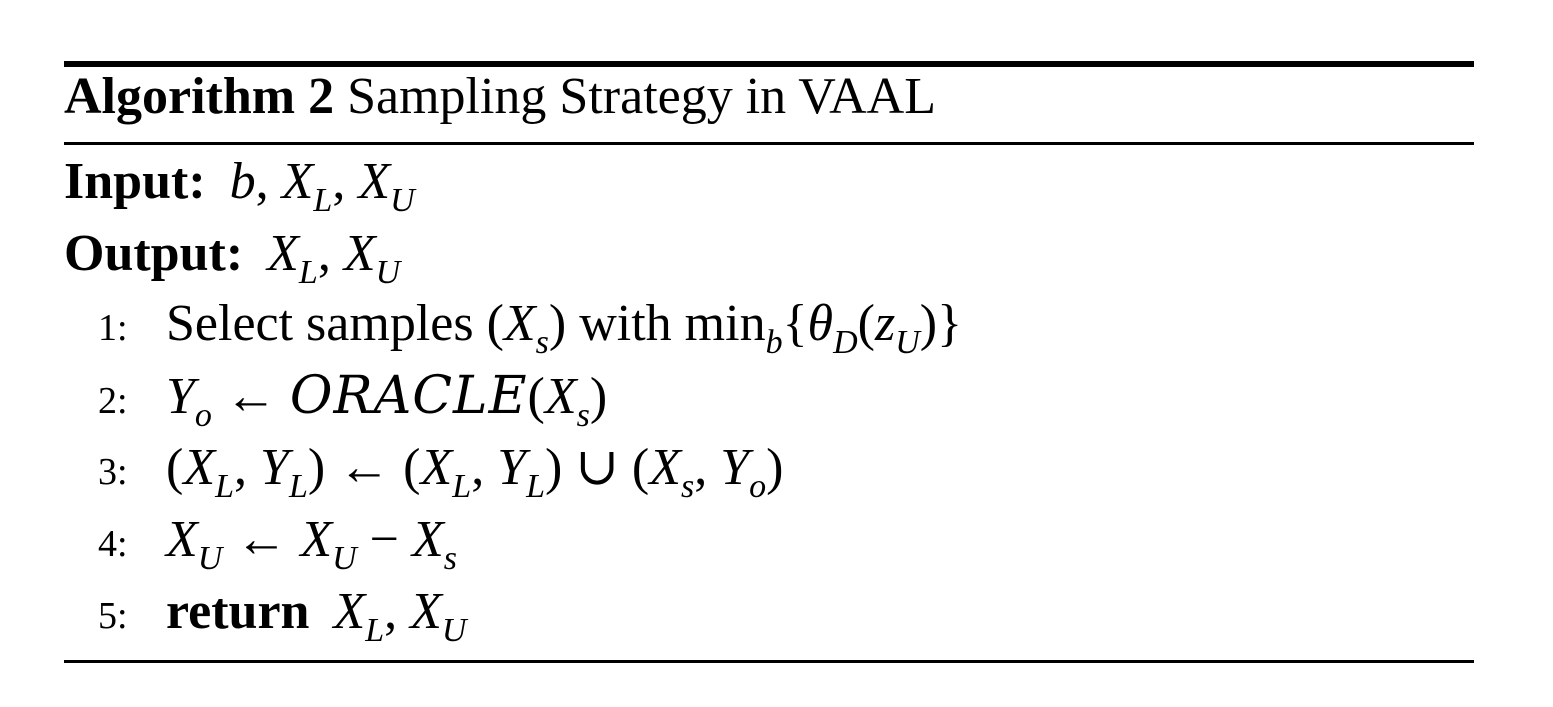 This screenshot has width=1553, height=707. What do you see at coordinates (311, 544) in the screenshot?
I see `step-text: XU ← XU − Xs` at bounding box center [311, 544].